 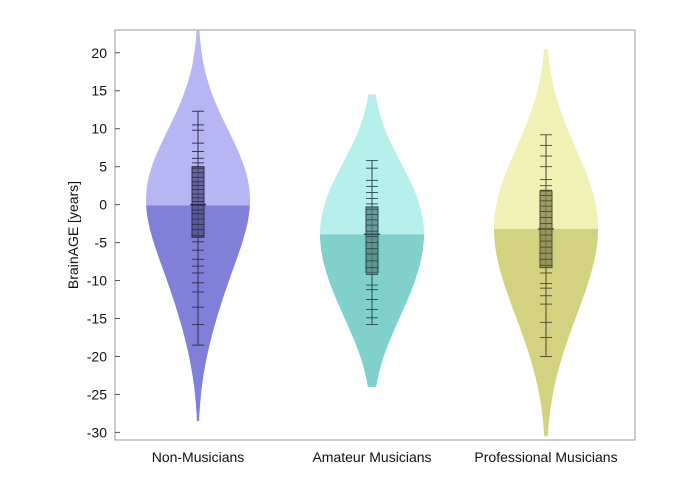 I want to click on y-axis: 20 15 10 5 0 -5 -10 -15 -20 -25 -30, so click(x=103, y=242).